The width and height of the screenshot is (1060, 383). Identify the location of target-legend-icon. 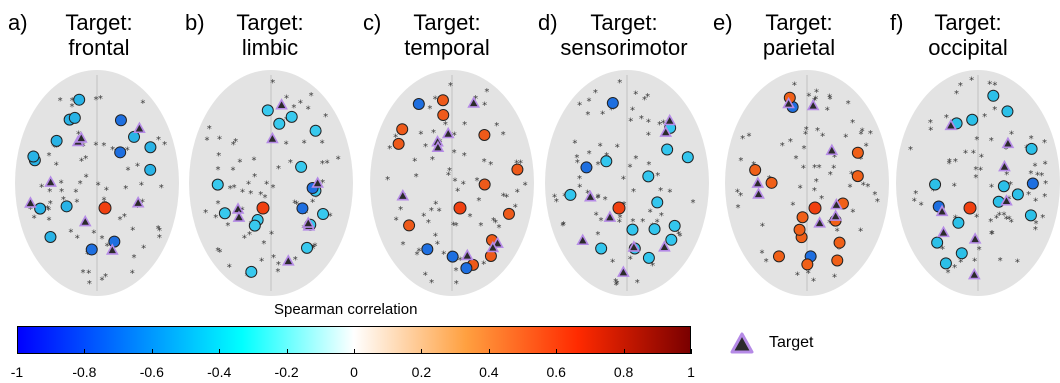
(742, 343).